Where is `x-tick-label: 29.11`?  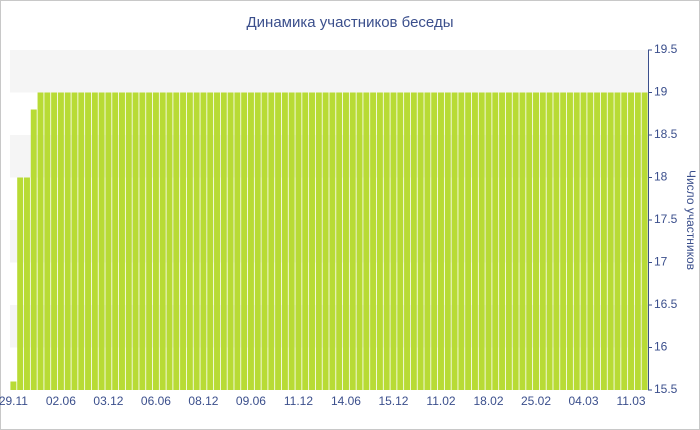
x-tick-label: 29.11 is located at coordinates (14, 401).